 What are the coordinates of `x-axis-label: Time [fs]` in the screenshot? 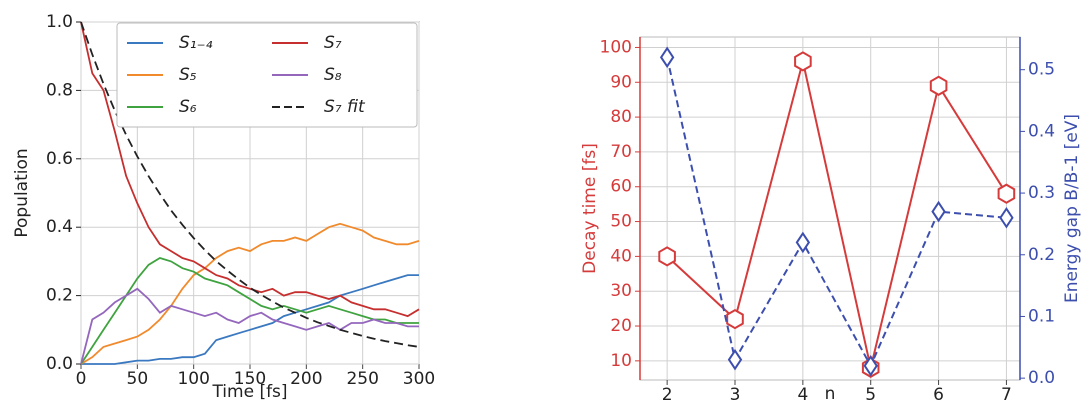 It's located at (249, 391).